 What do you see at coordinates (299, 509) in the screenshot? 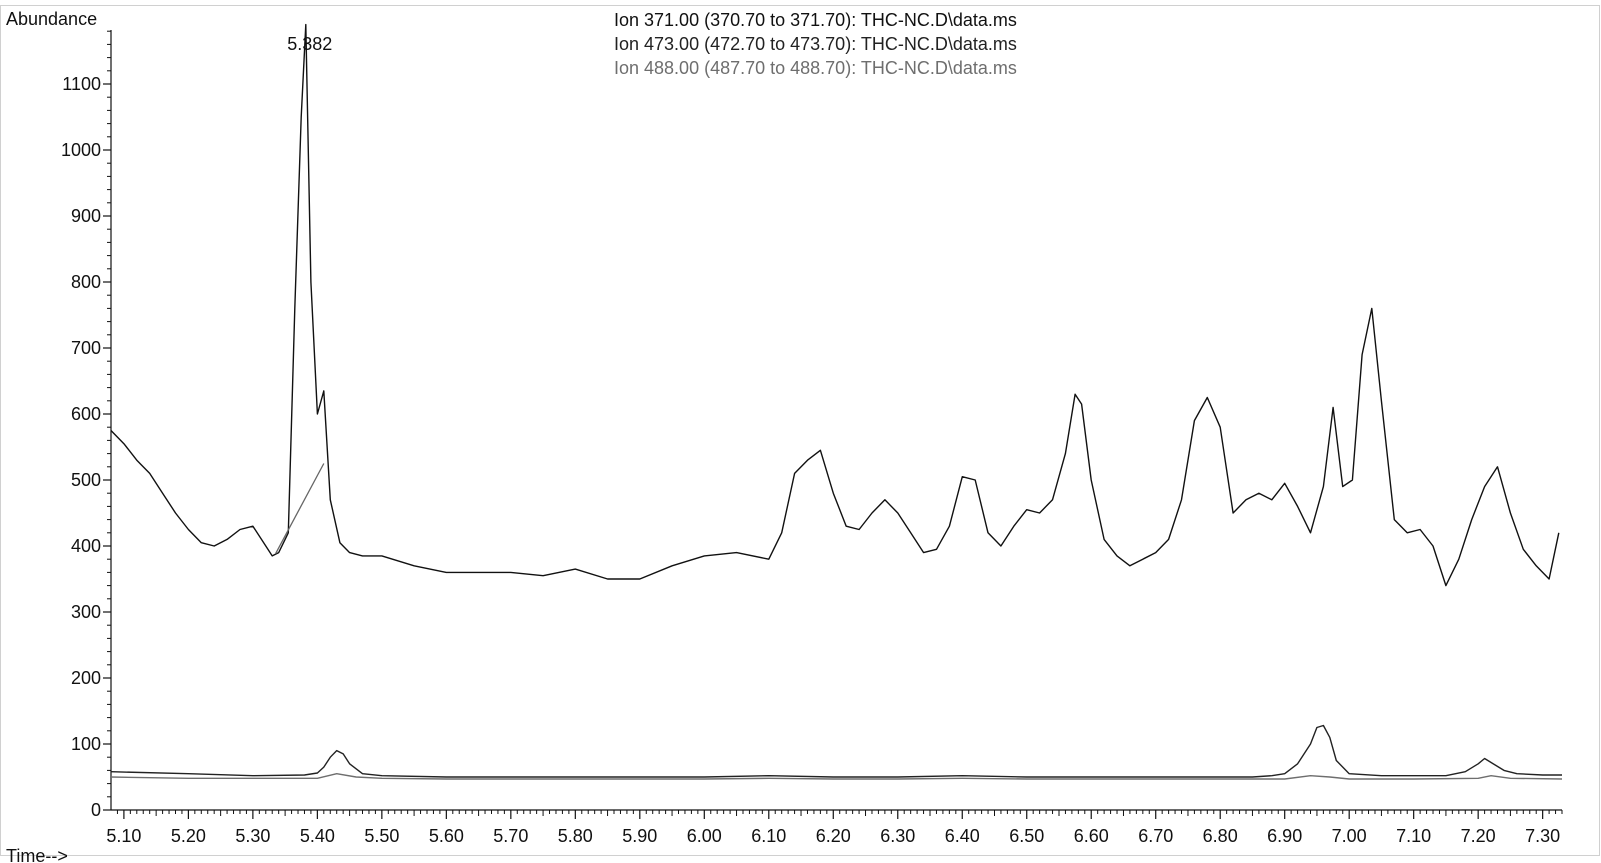
I see `integration-baseline` at bounding box center [299, 509].